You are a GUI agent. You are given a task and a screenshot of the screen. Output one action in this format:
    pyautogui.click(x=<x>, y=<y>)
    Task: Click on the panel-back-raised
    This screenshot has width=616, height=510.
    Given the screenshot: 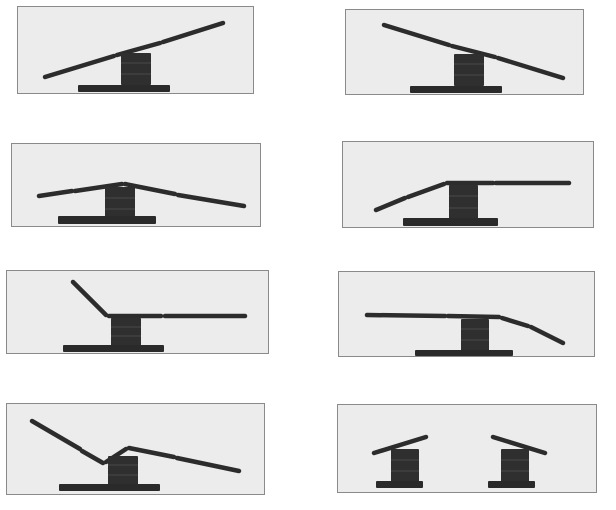 What is the action you would take?
    pyautogui.click(x=137, y=312)
    